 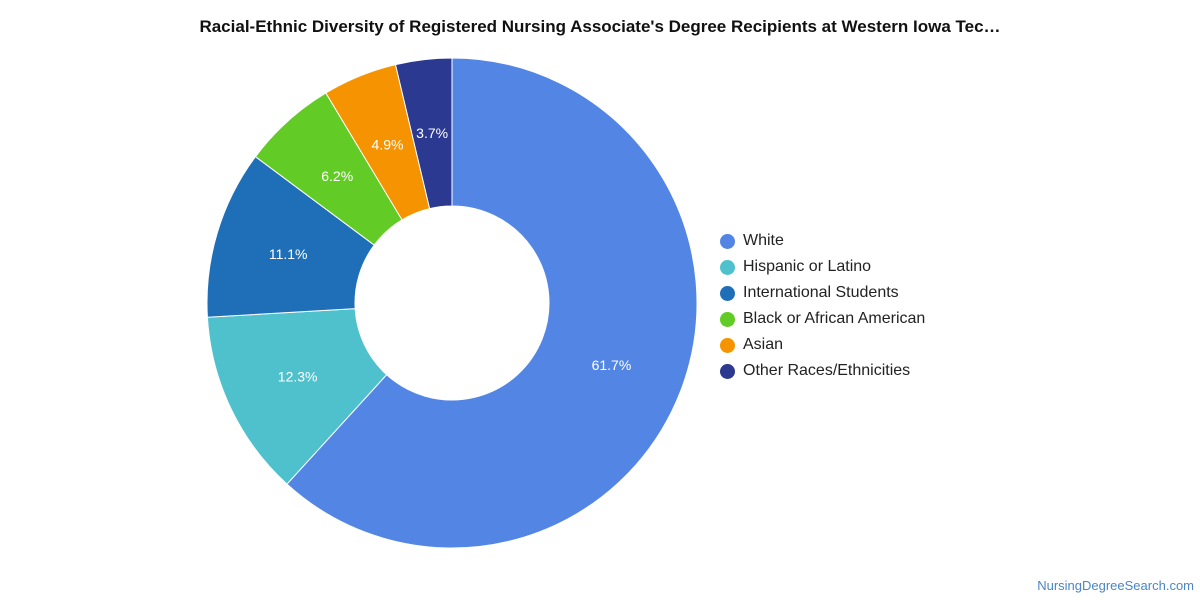 I want to click on legend-item: Black or African American, so click(x=822, y=319).